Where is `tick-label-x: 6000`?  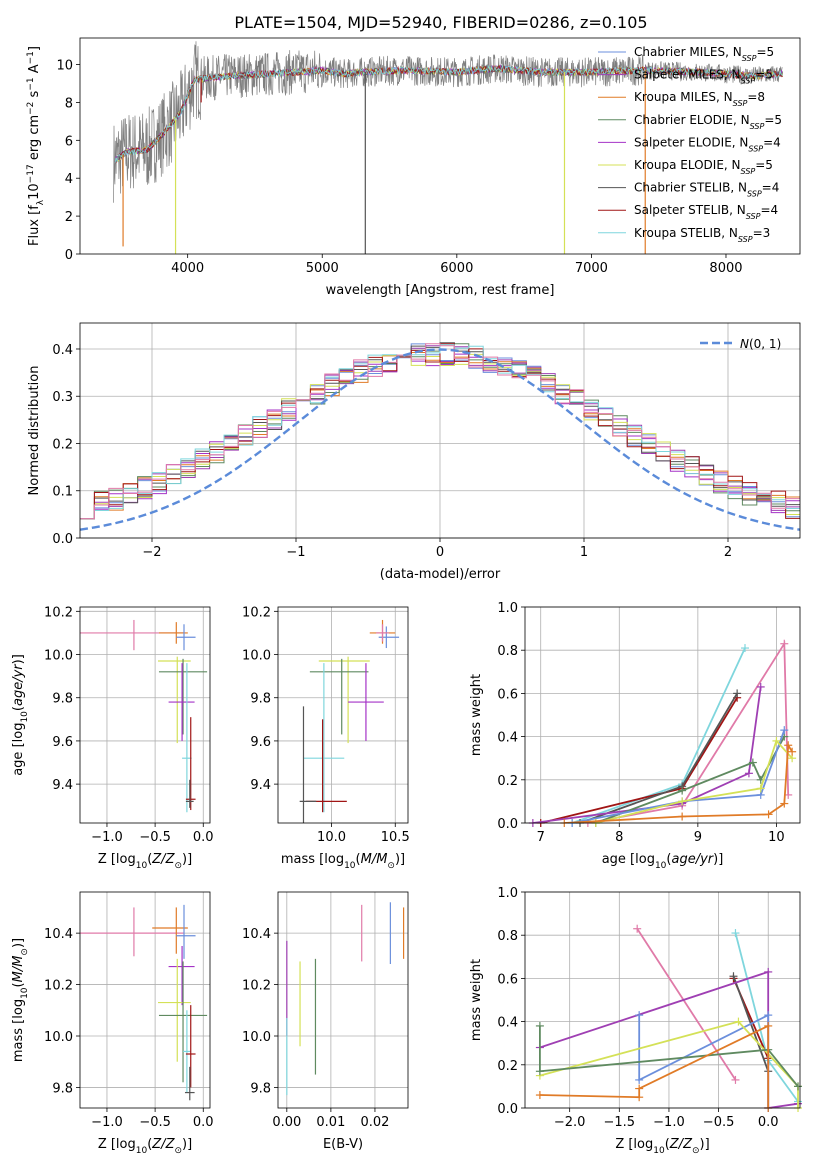 tick-label-x: 6000 is located at coordinates (456, 268).